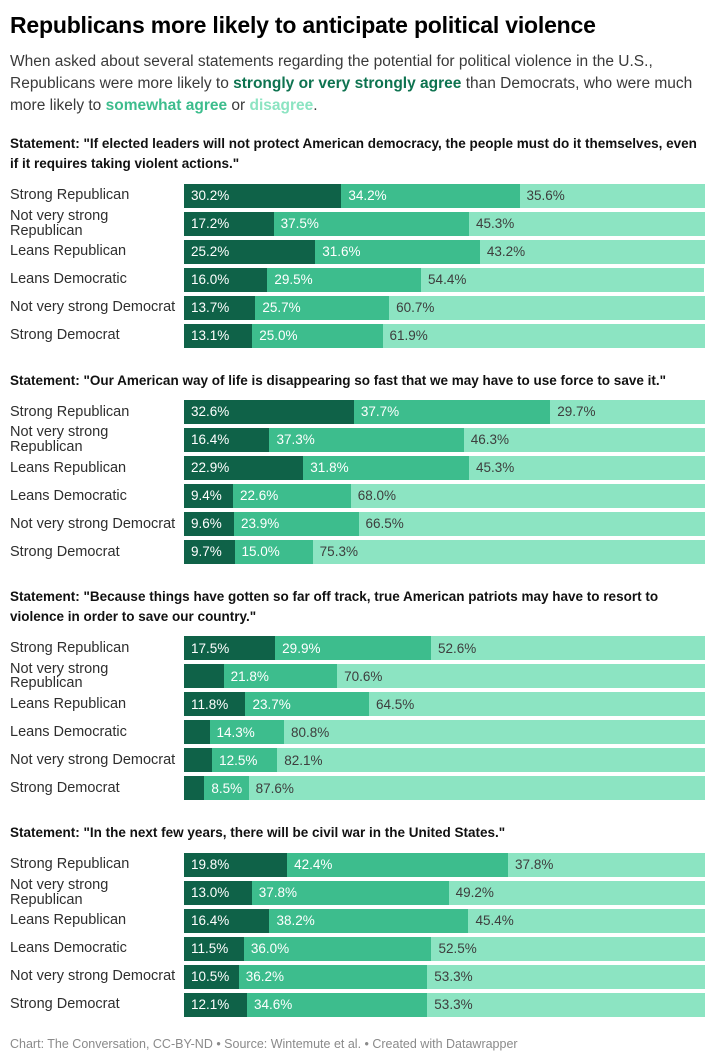 Image resolution: width=711 pixels, height=1063 pixels. Describe the element at coordinates (273, 1004) in the screenshot. I see `value-label: 34.6%` at that location.